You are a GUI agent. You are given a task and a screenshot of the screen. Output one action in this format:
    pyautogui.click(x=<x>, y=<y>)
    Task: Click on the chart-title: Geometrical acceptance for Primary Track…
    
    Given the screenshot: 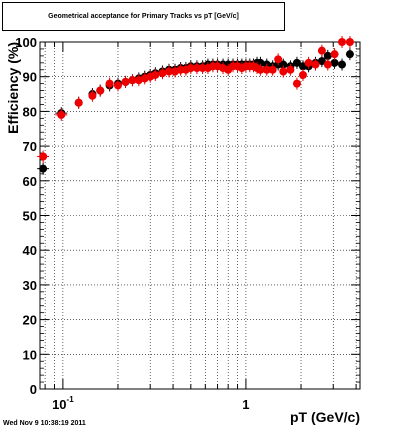 What is the action you would take?
    pyautogui.click(x=143, y=16)
    